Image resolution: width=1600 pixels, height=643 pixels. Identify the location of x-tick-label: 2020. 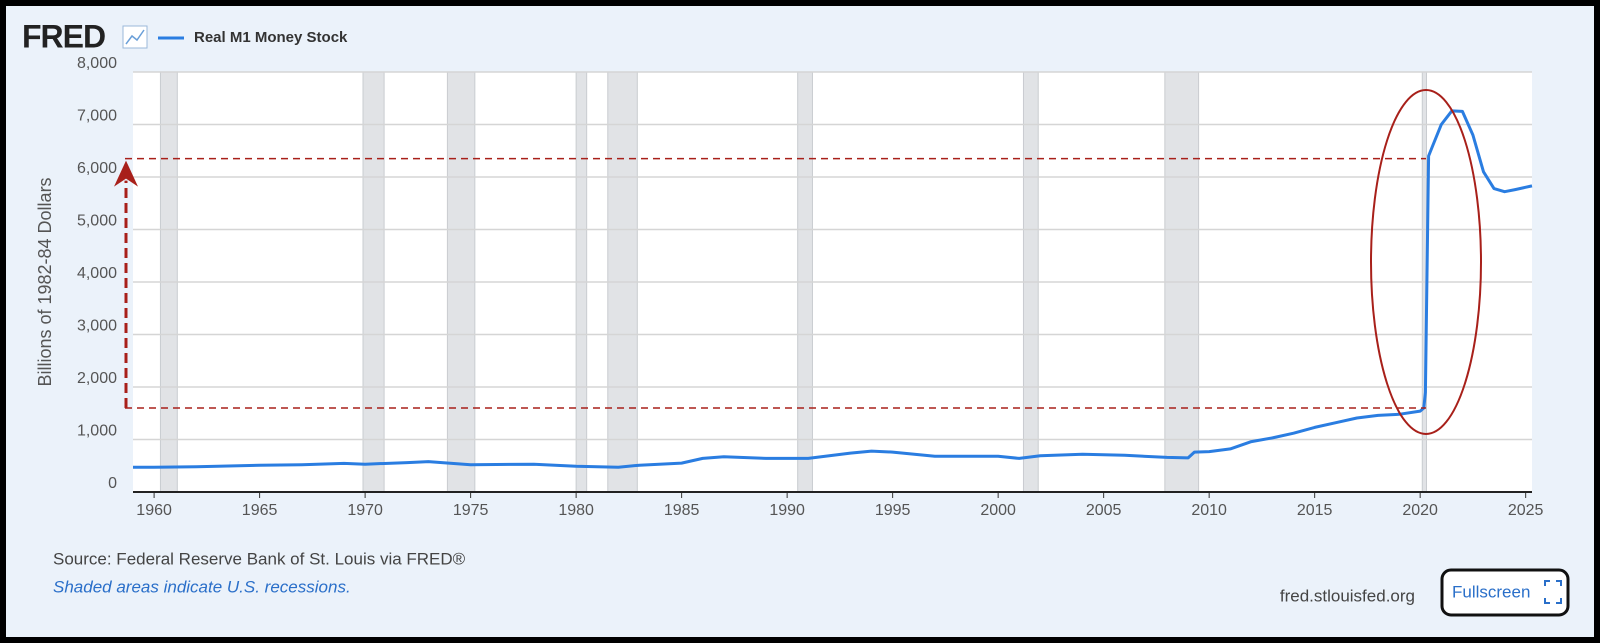
(1420, 510).